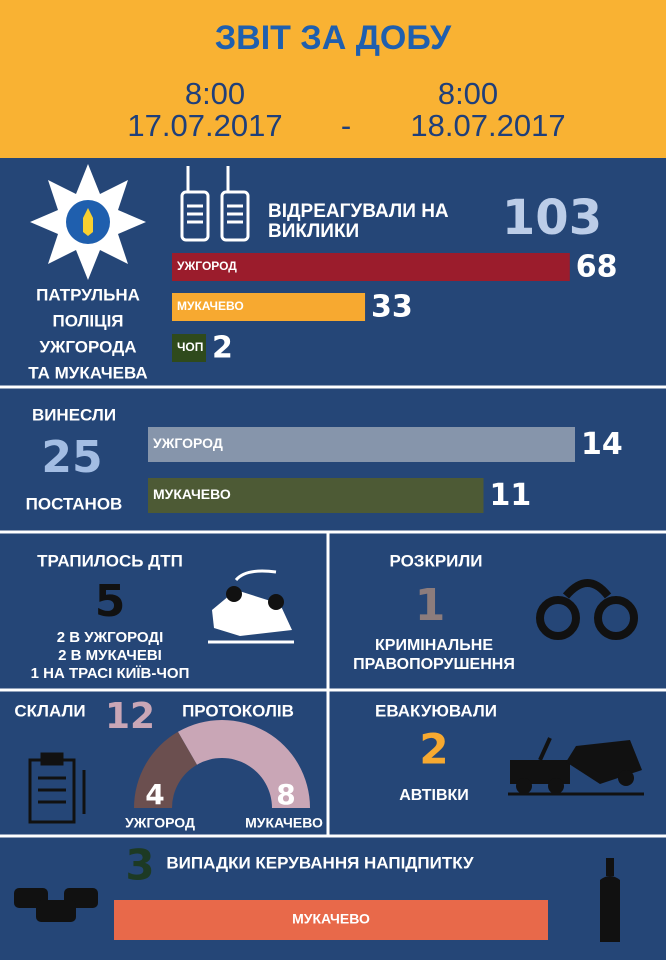 This screenshot has height=960, width=666. What do you see at coordinates (57, 788) in the screenshot?
I see `clipboard-icon` at bounding box center [57, 788].